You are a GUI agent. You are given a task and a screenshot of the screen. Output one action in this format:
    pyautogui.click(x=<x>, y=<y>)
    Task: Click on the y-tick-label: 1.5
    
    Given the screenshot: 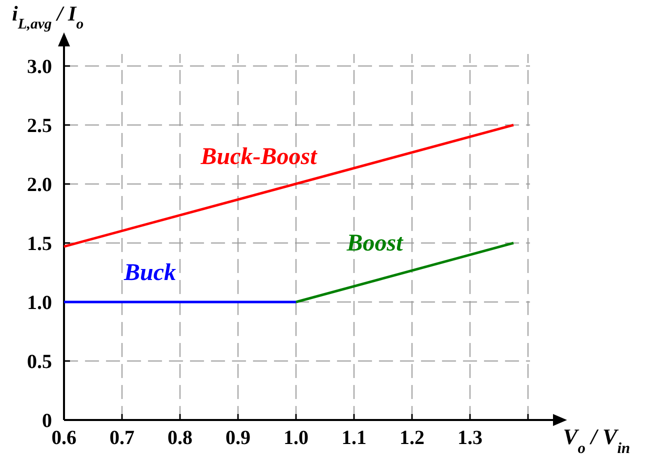 What is the action you would take?
    pyautogui.click(x=39, y=244)
    